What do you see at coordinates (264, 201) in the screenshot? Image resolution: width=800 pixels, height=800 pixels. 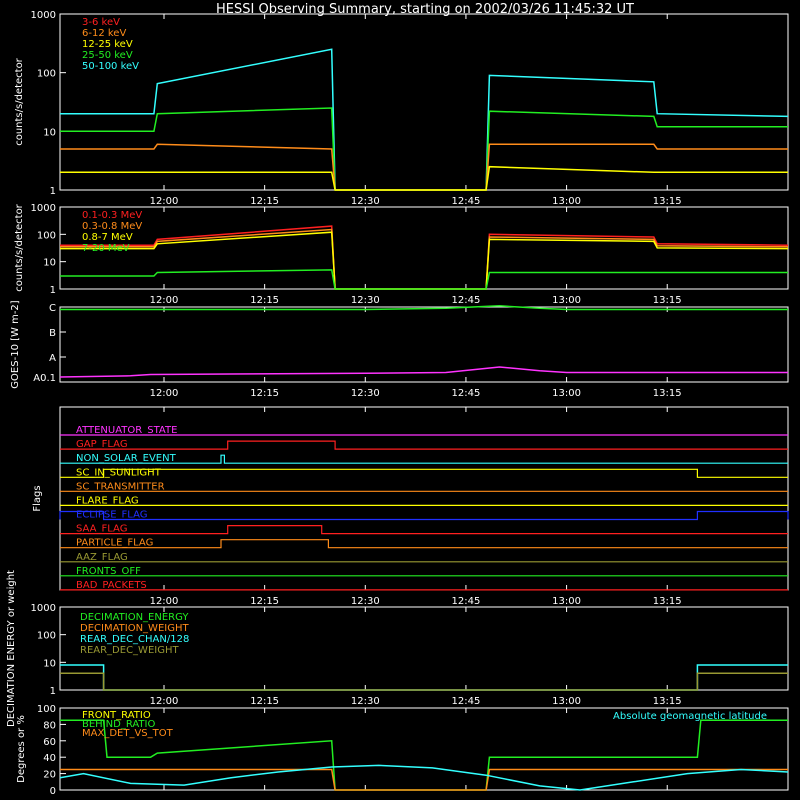 I see `lowE-x-tick-label: 12:15` at bounding box center [264, 201].